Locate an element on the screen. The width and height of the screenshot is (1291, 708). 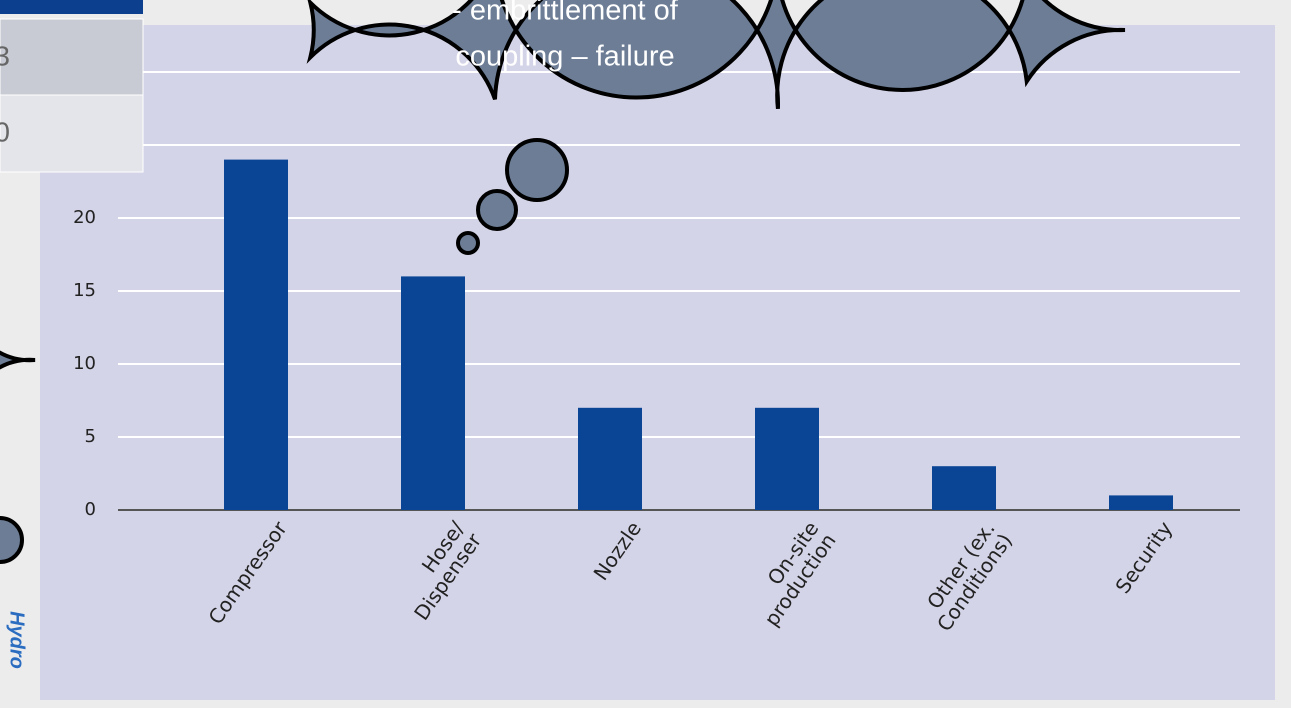
y-tick-label: 15 is located at coordinates (84, 290).